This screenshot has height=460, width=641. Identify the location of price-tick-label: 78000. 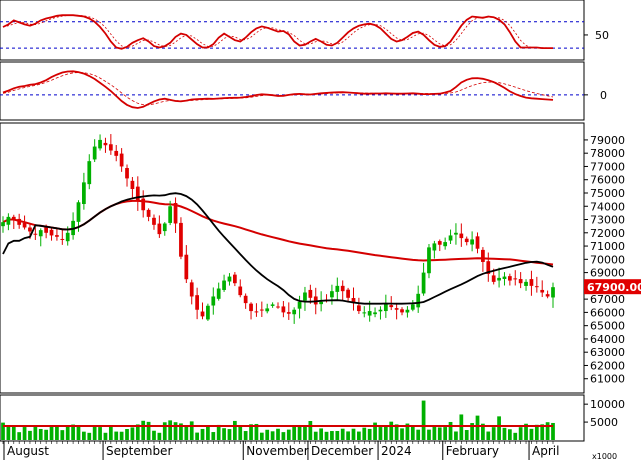
(607, 153).